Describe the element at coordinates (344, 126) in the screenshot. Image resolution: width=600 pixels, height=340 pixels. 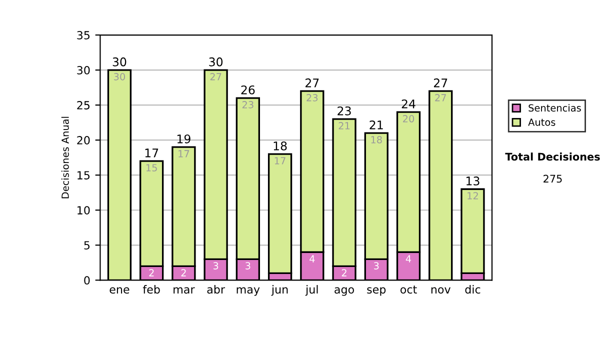
I see `data-label: 21` at that location.